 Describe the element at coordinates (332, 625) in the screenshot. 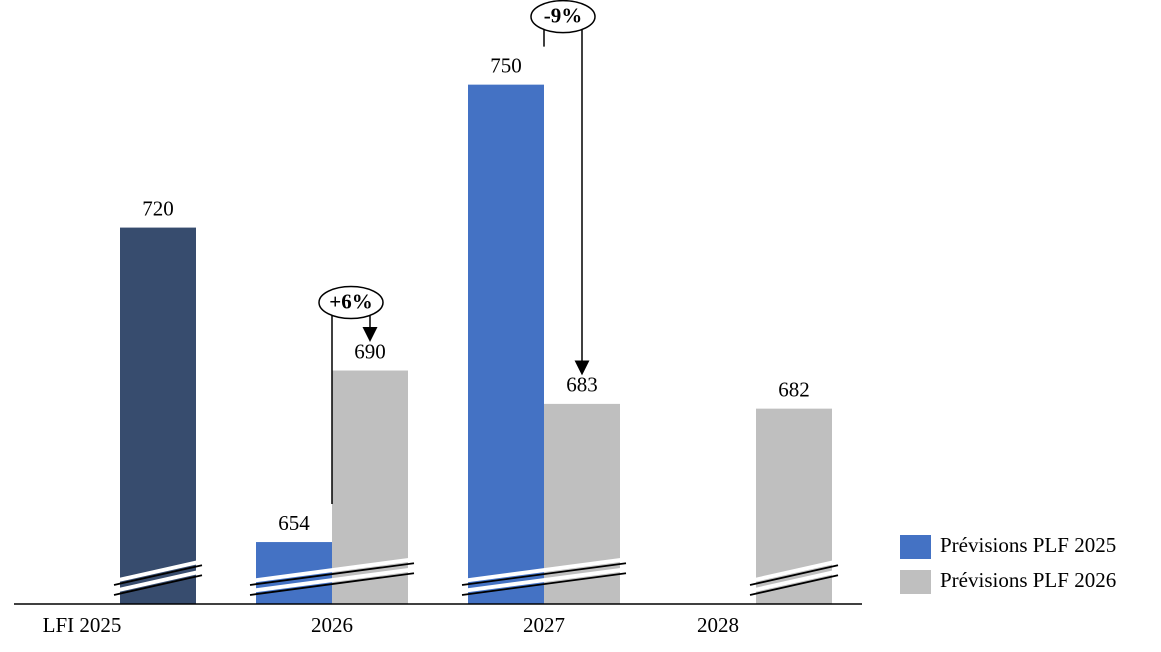

I see `x-tick-label: 2026` at that location.